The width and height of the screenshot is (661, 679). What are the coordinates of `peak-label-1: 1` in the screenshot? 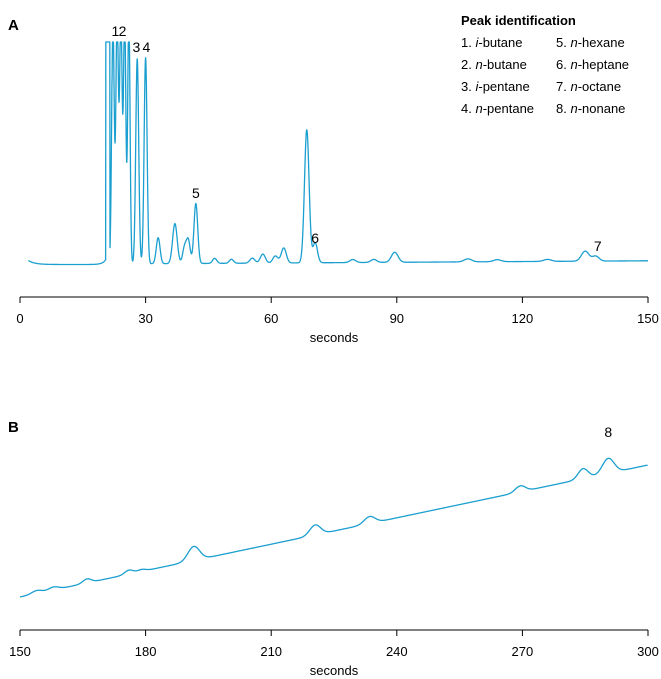 It's located at (116, 31).